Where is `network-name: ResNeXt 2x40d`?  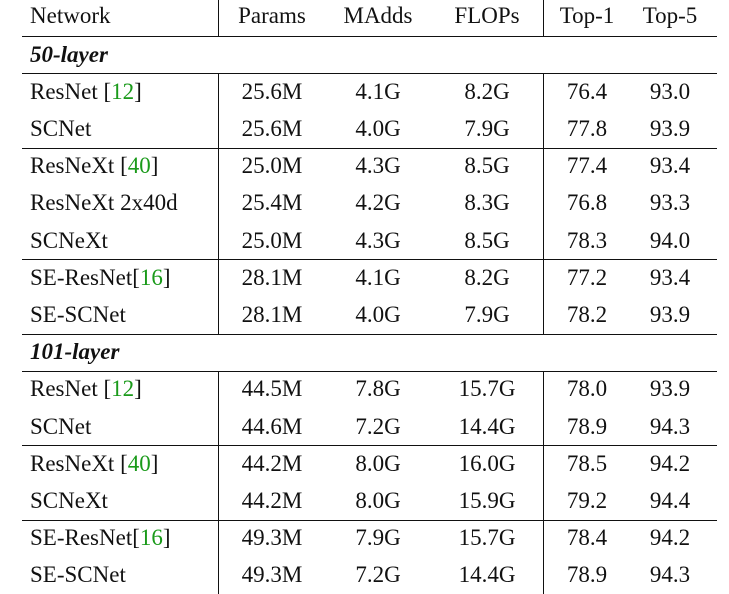 network-name: ResNeXt 2x40d is located at coordinates (104, 203).